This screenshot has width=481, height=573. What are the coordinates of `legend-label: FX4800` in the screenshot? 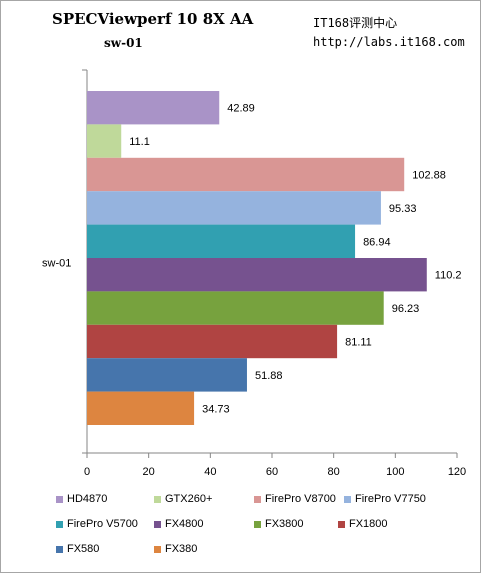 It's located at (184, 524).